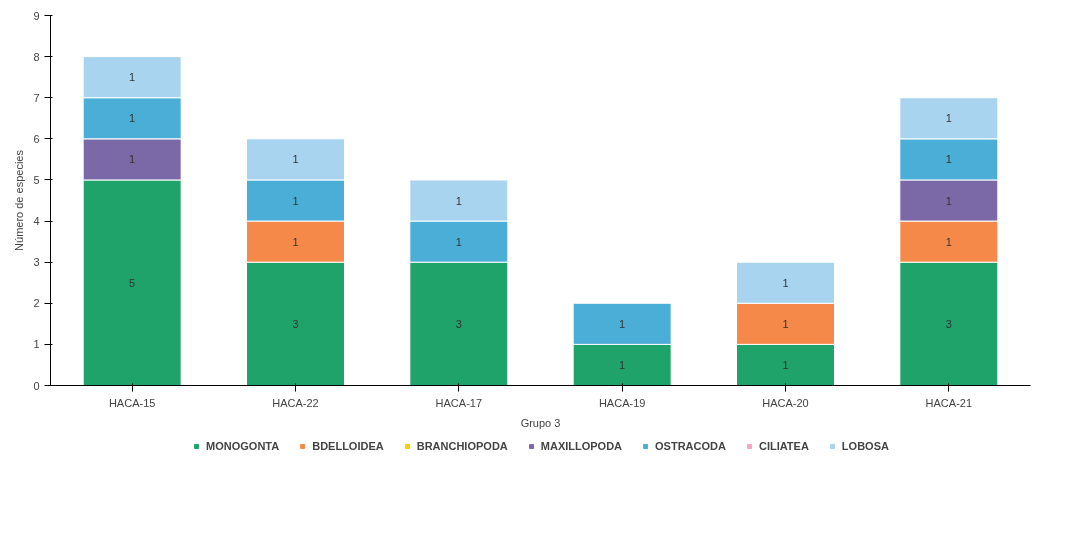 The width and height of the screenshot is (1083, 533). What do you see at coordinates (622, 402) in the screenshot?
I see `x-tick-label: HACA-19` at bounding box center [622, 402].